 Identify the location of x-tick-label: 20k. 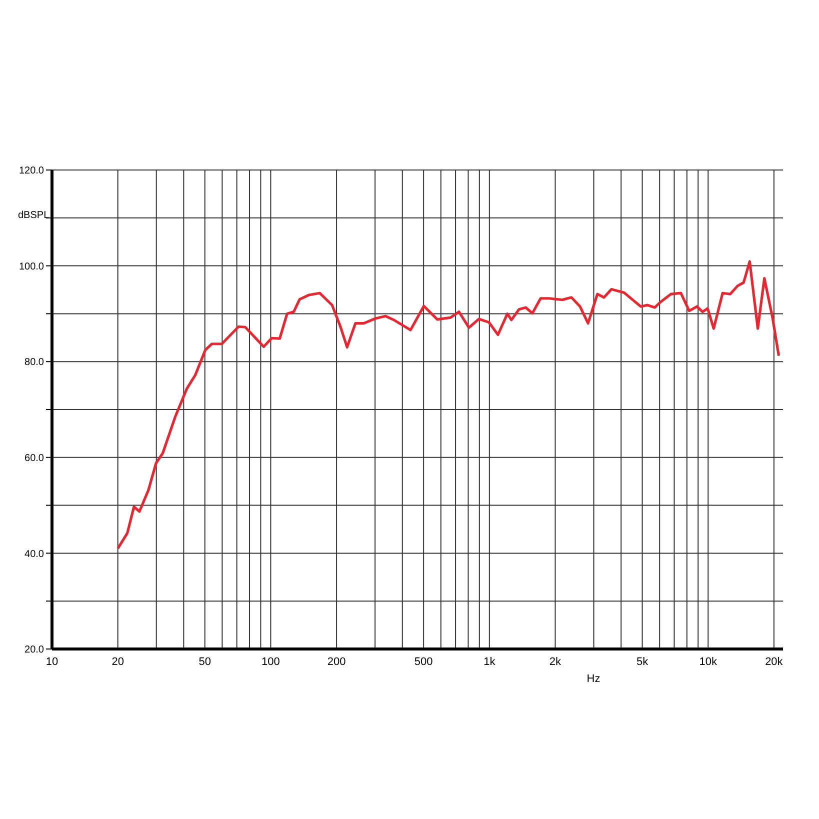
(774, 662).